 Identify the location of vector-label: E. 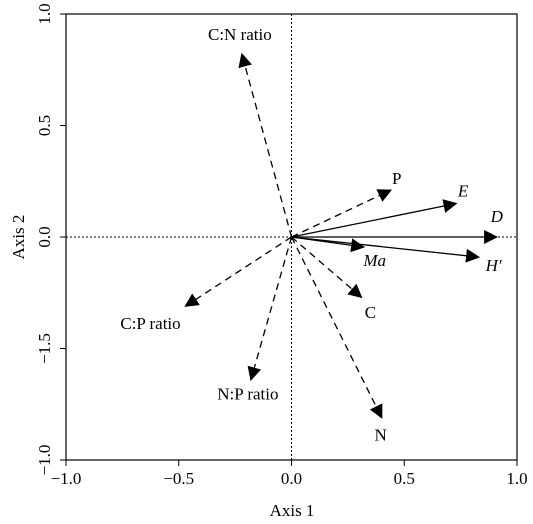
(463, 190).